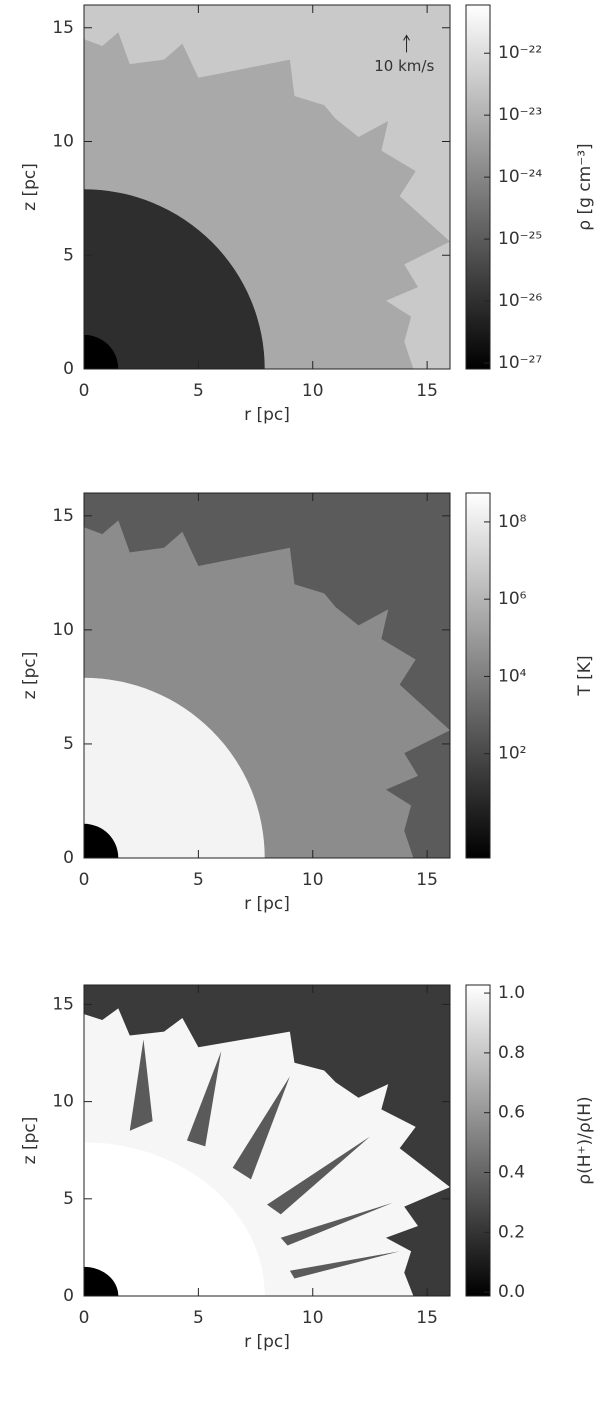 This screenshot has width=605, height=1420. What do you see at coordinates (511, 1172) in the screenshot?
I see `colorbar-tick-label: 0.4` at bounding box center [511, 1172].